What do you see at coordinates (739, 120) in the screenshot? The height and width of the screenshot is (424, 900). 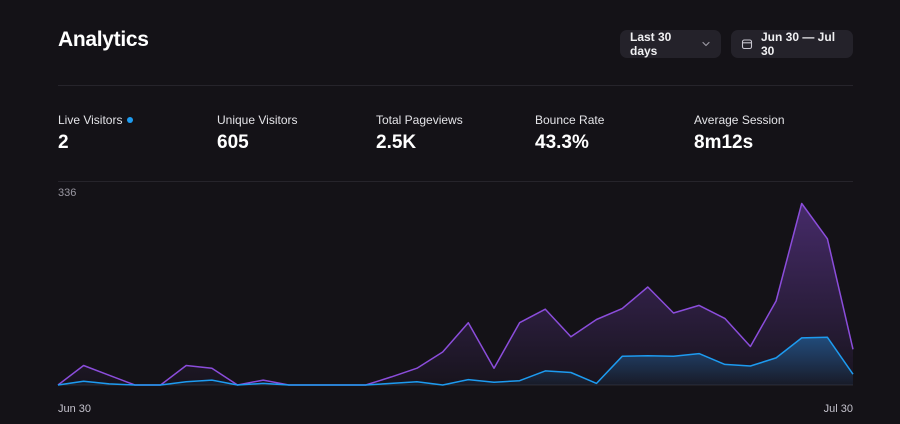 I see `stat-label: Average Session` at bounding box center [739, 120].